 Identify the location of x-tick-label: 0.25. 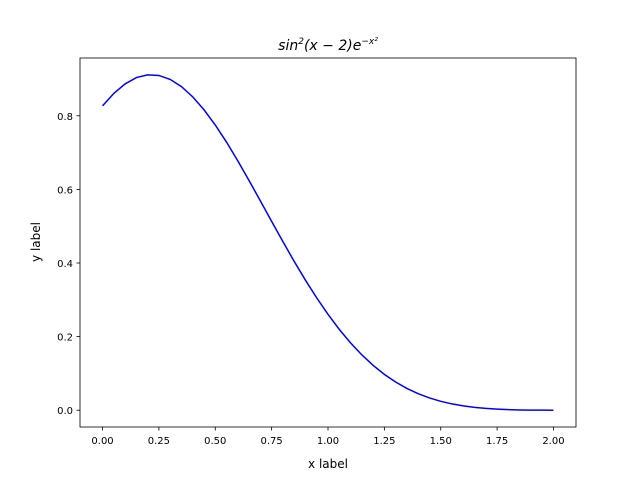
(159, 441).